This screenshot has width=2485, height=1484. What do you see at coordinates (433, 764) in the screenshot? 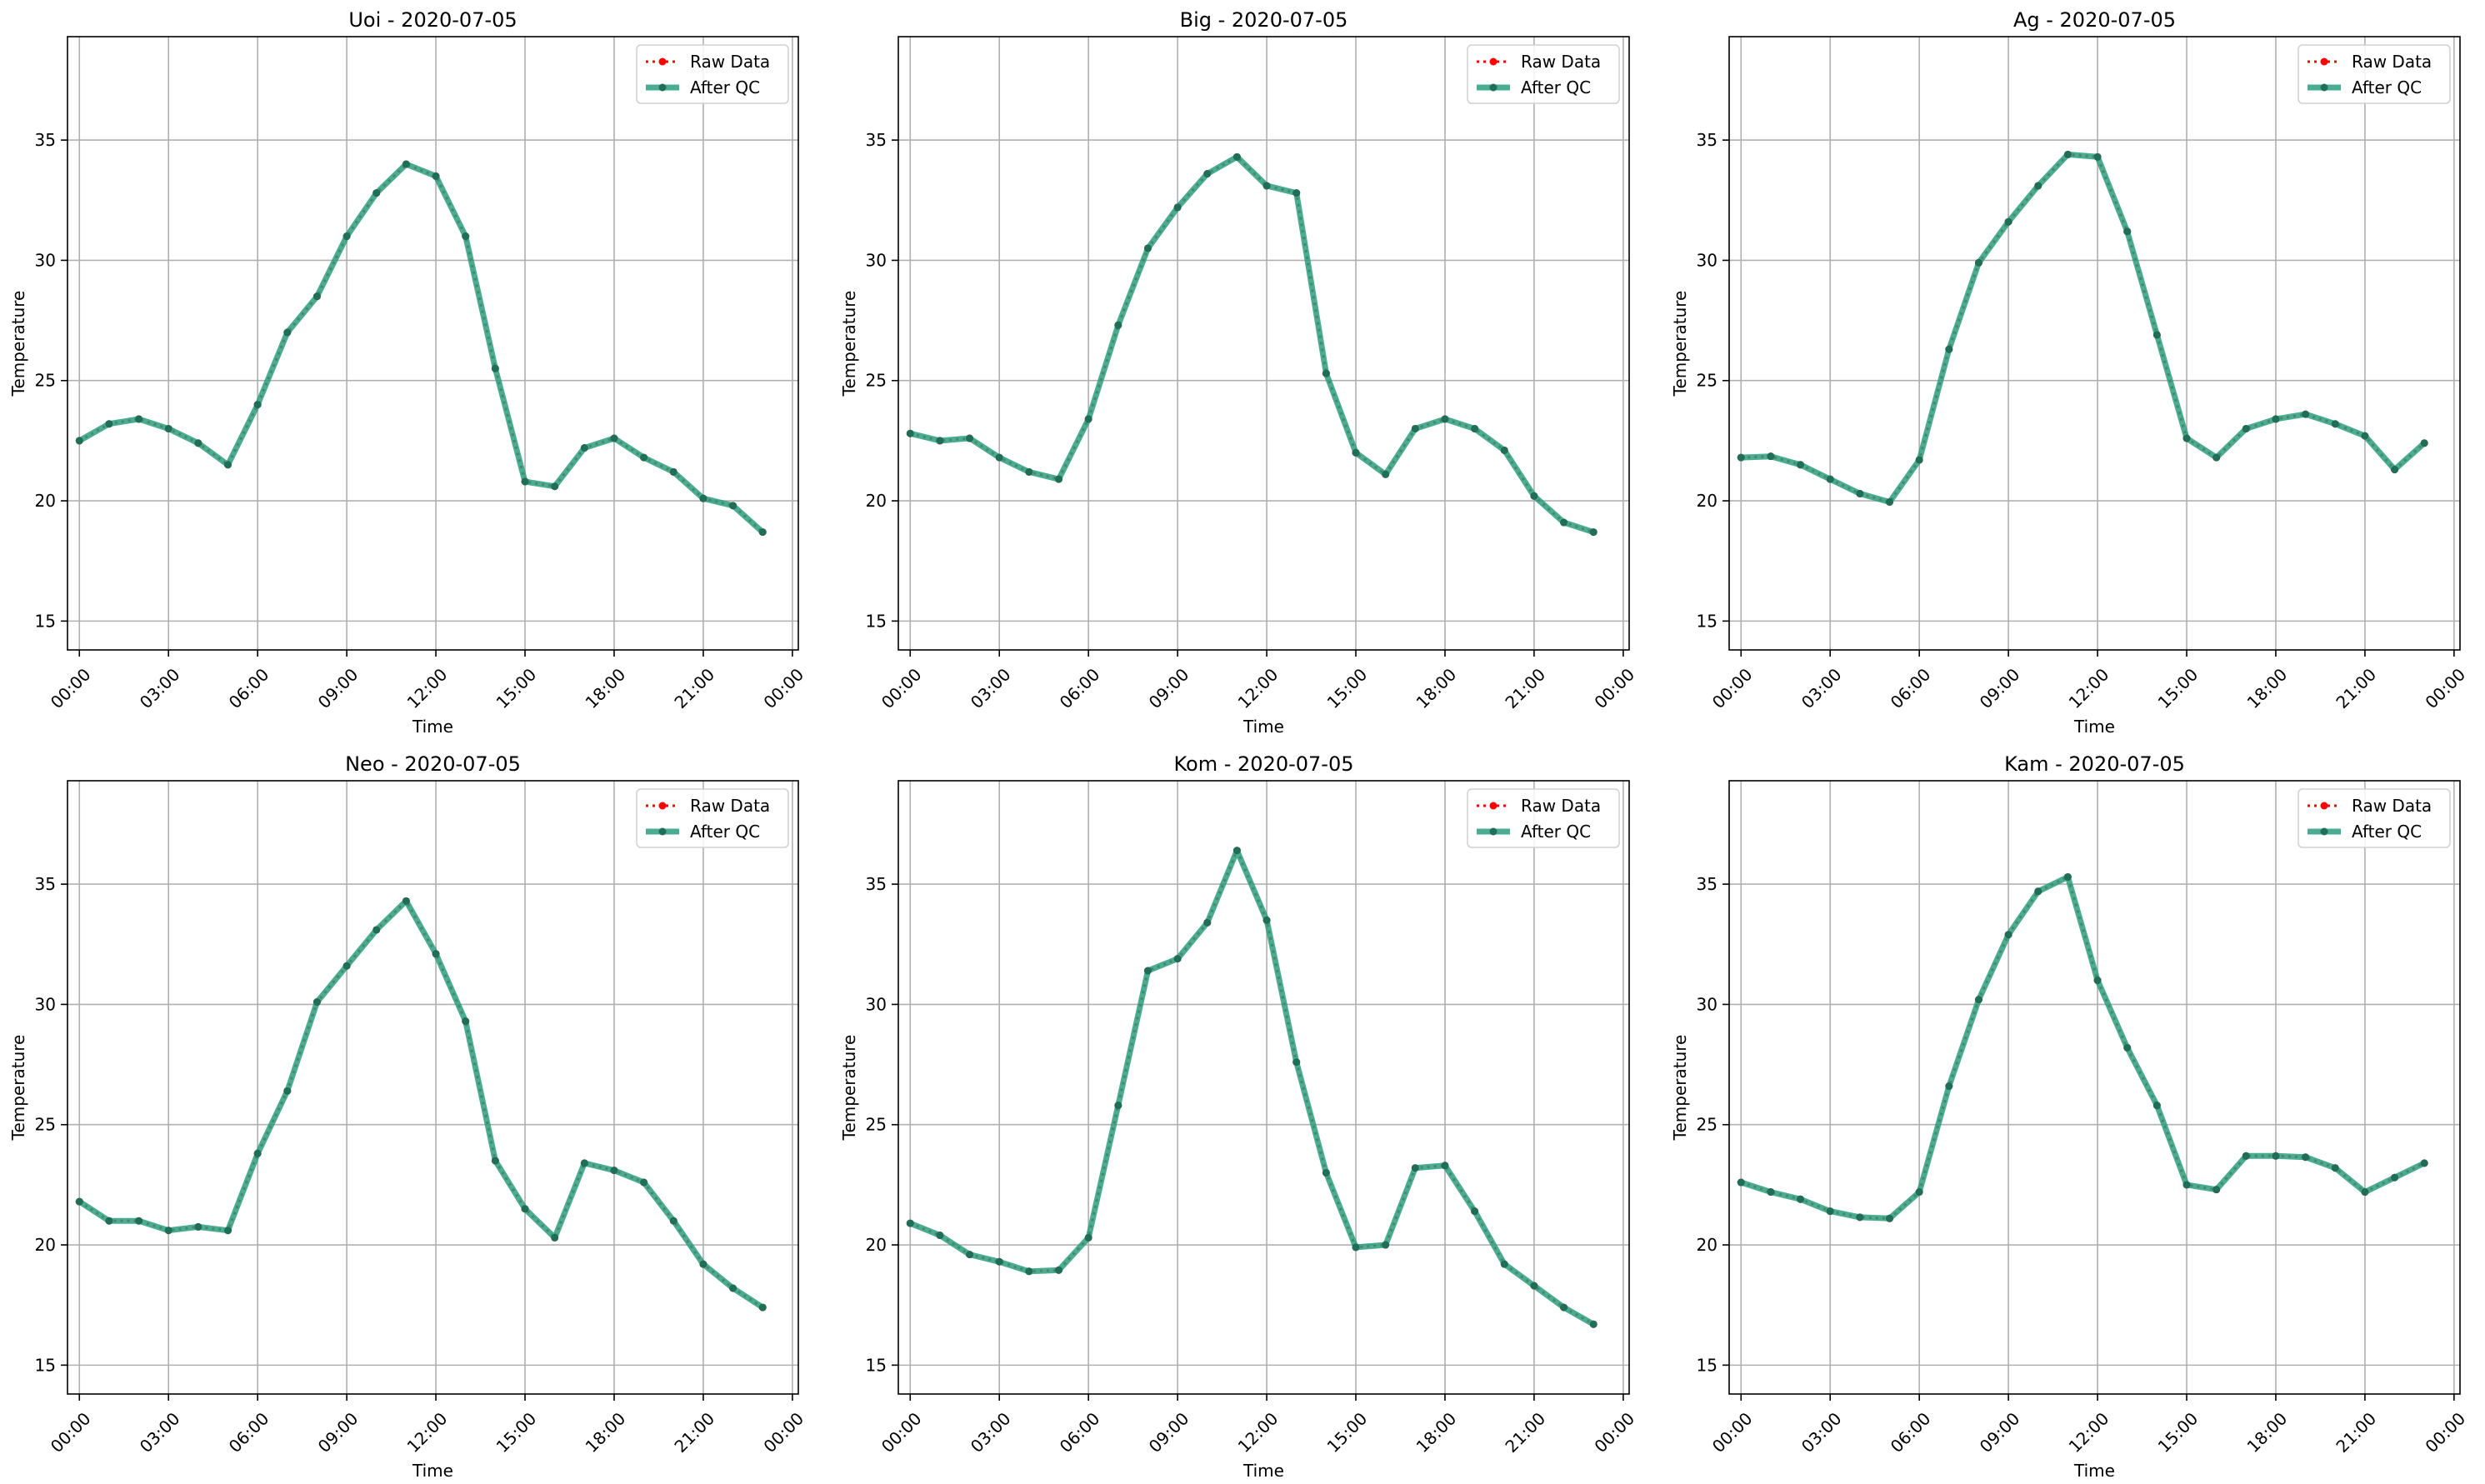
I see `subplot-title: Neo - 2020-07-05` at bounding box center [433, 764].